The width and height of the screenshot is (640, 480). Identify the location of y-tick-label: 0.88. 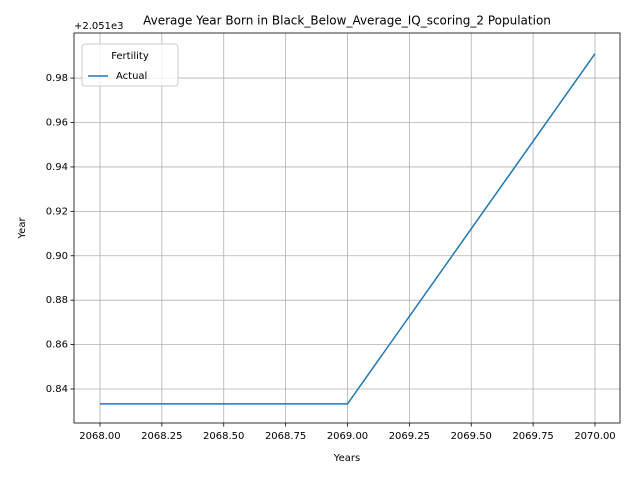
(57, 300).